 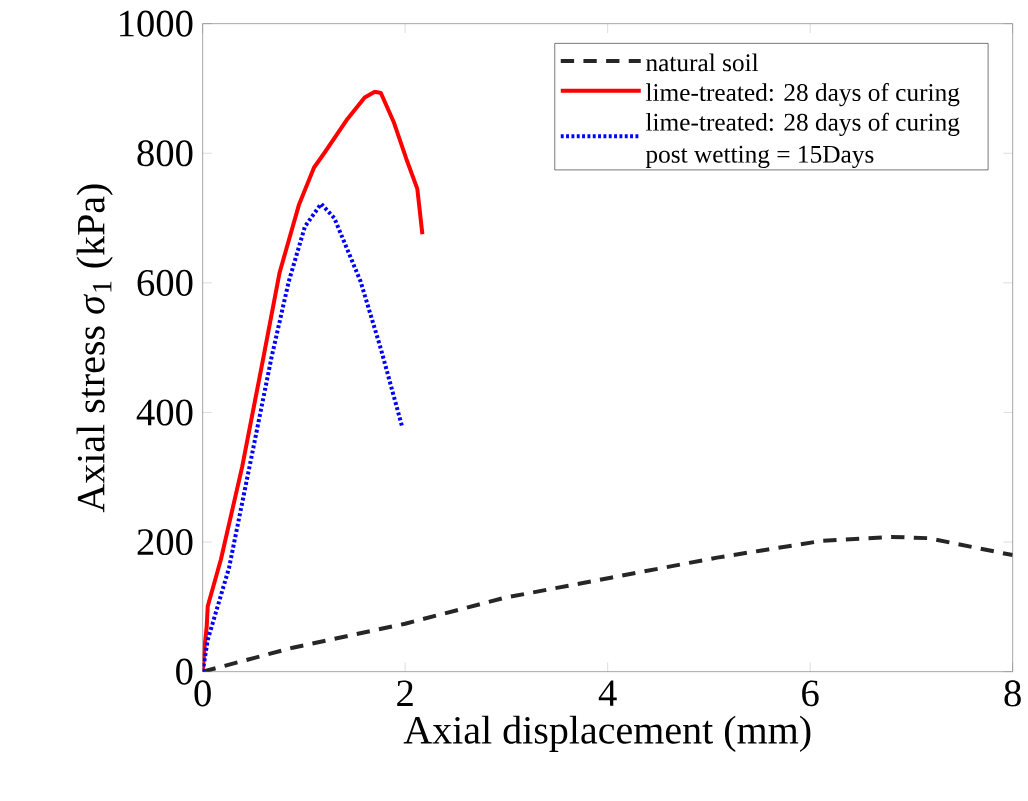 What do you see at coordinates (802, 95) in the screenshot?
I see `legend-label: lime-treated: 28 days of curing` at bounding box center [802, 95].